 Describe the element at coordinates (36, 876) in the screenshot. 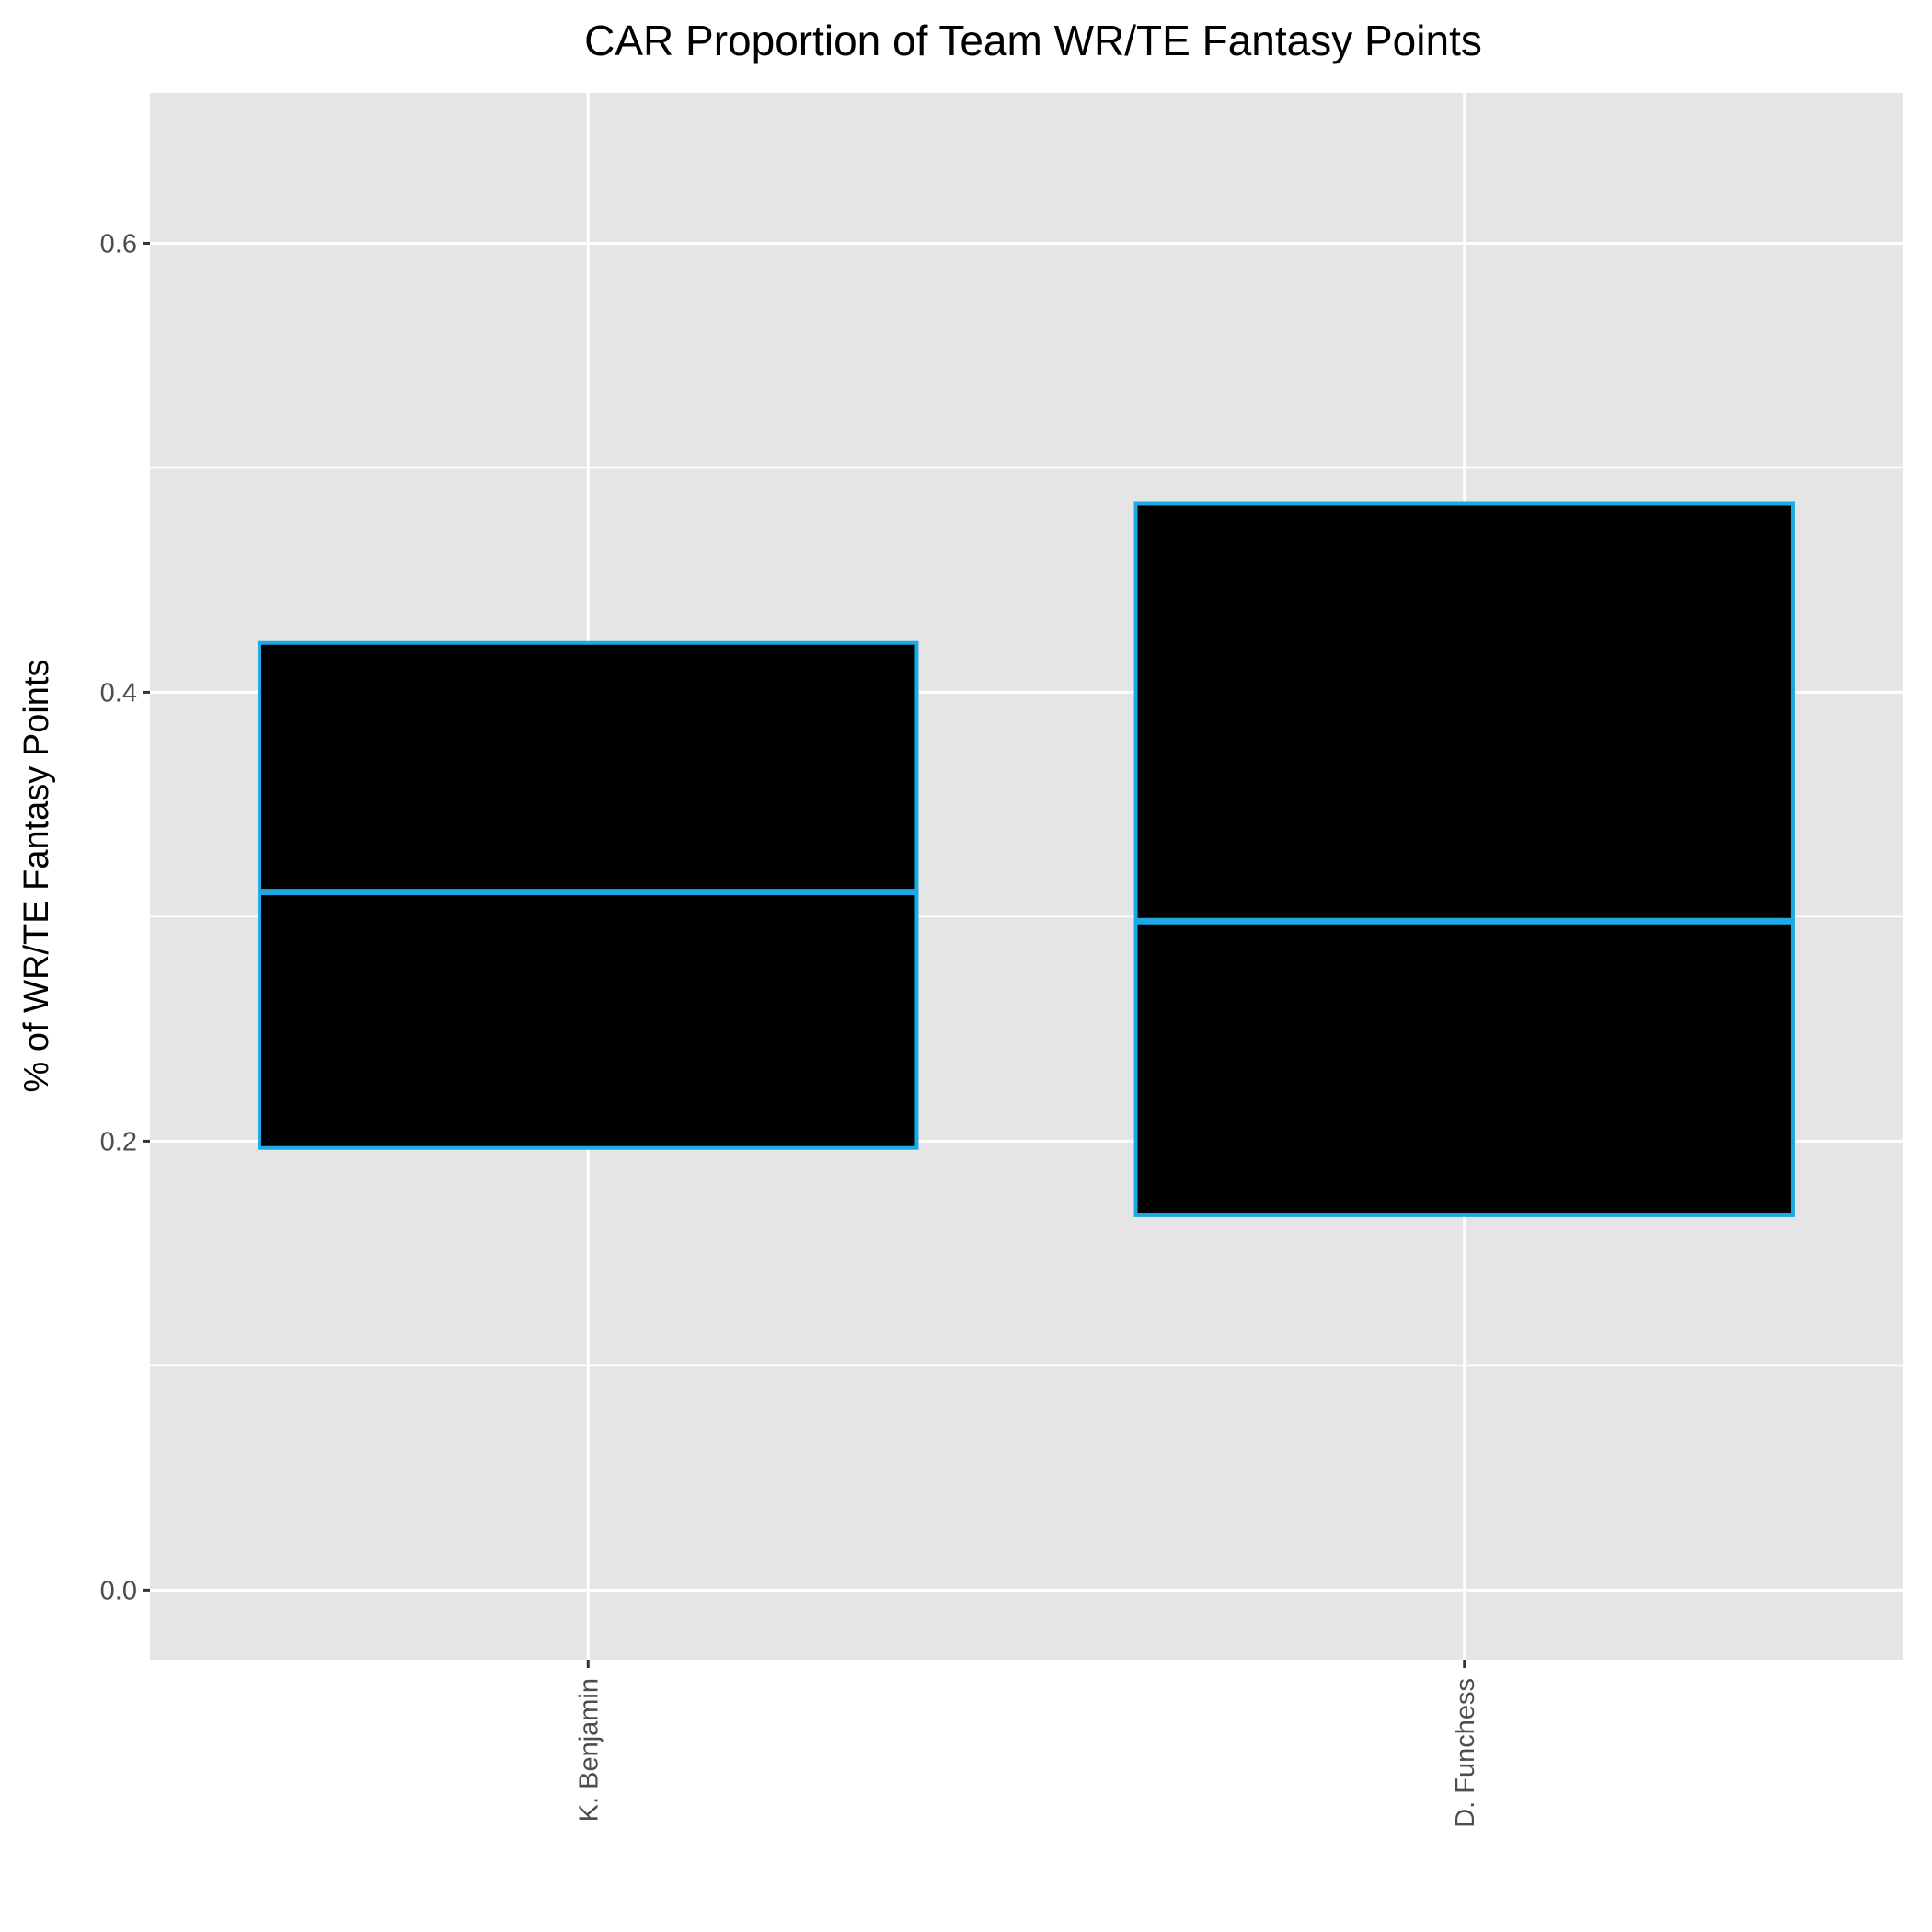

I see `y-axis-label: % of WR/TE Fantasy Points` at that location.